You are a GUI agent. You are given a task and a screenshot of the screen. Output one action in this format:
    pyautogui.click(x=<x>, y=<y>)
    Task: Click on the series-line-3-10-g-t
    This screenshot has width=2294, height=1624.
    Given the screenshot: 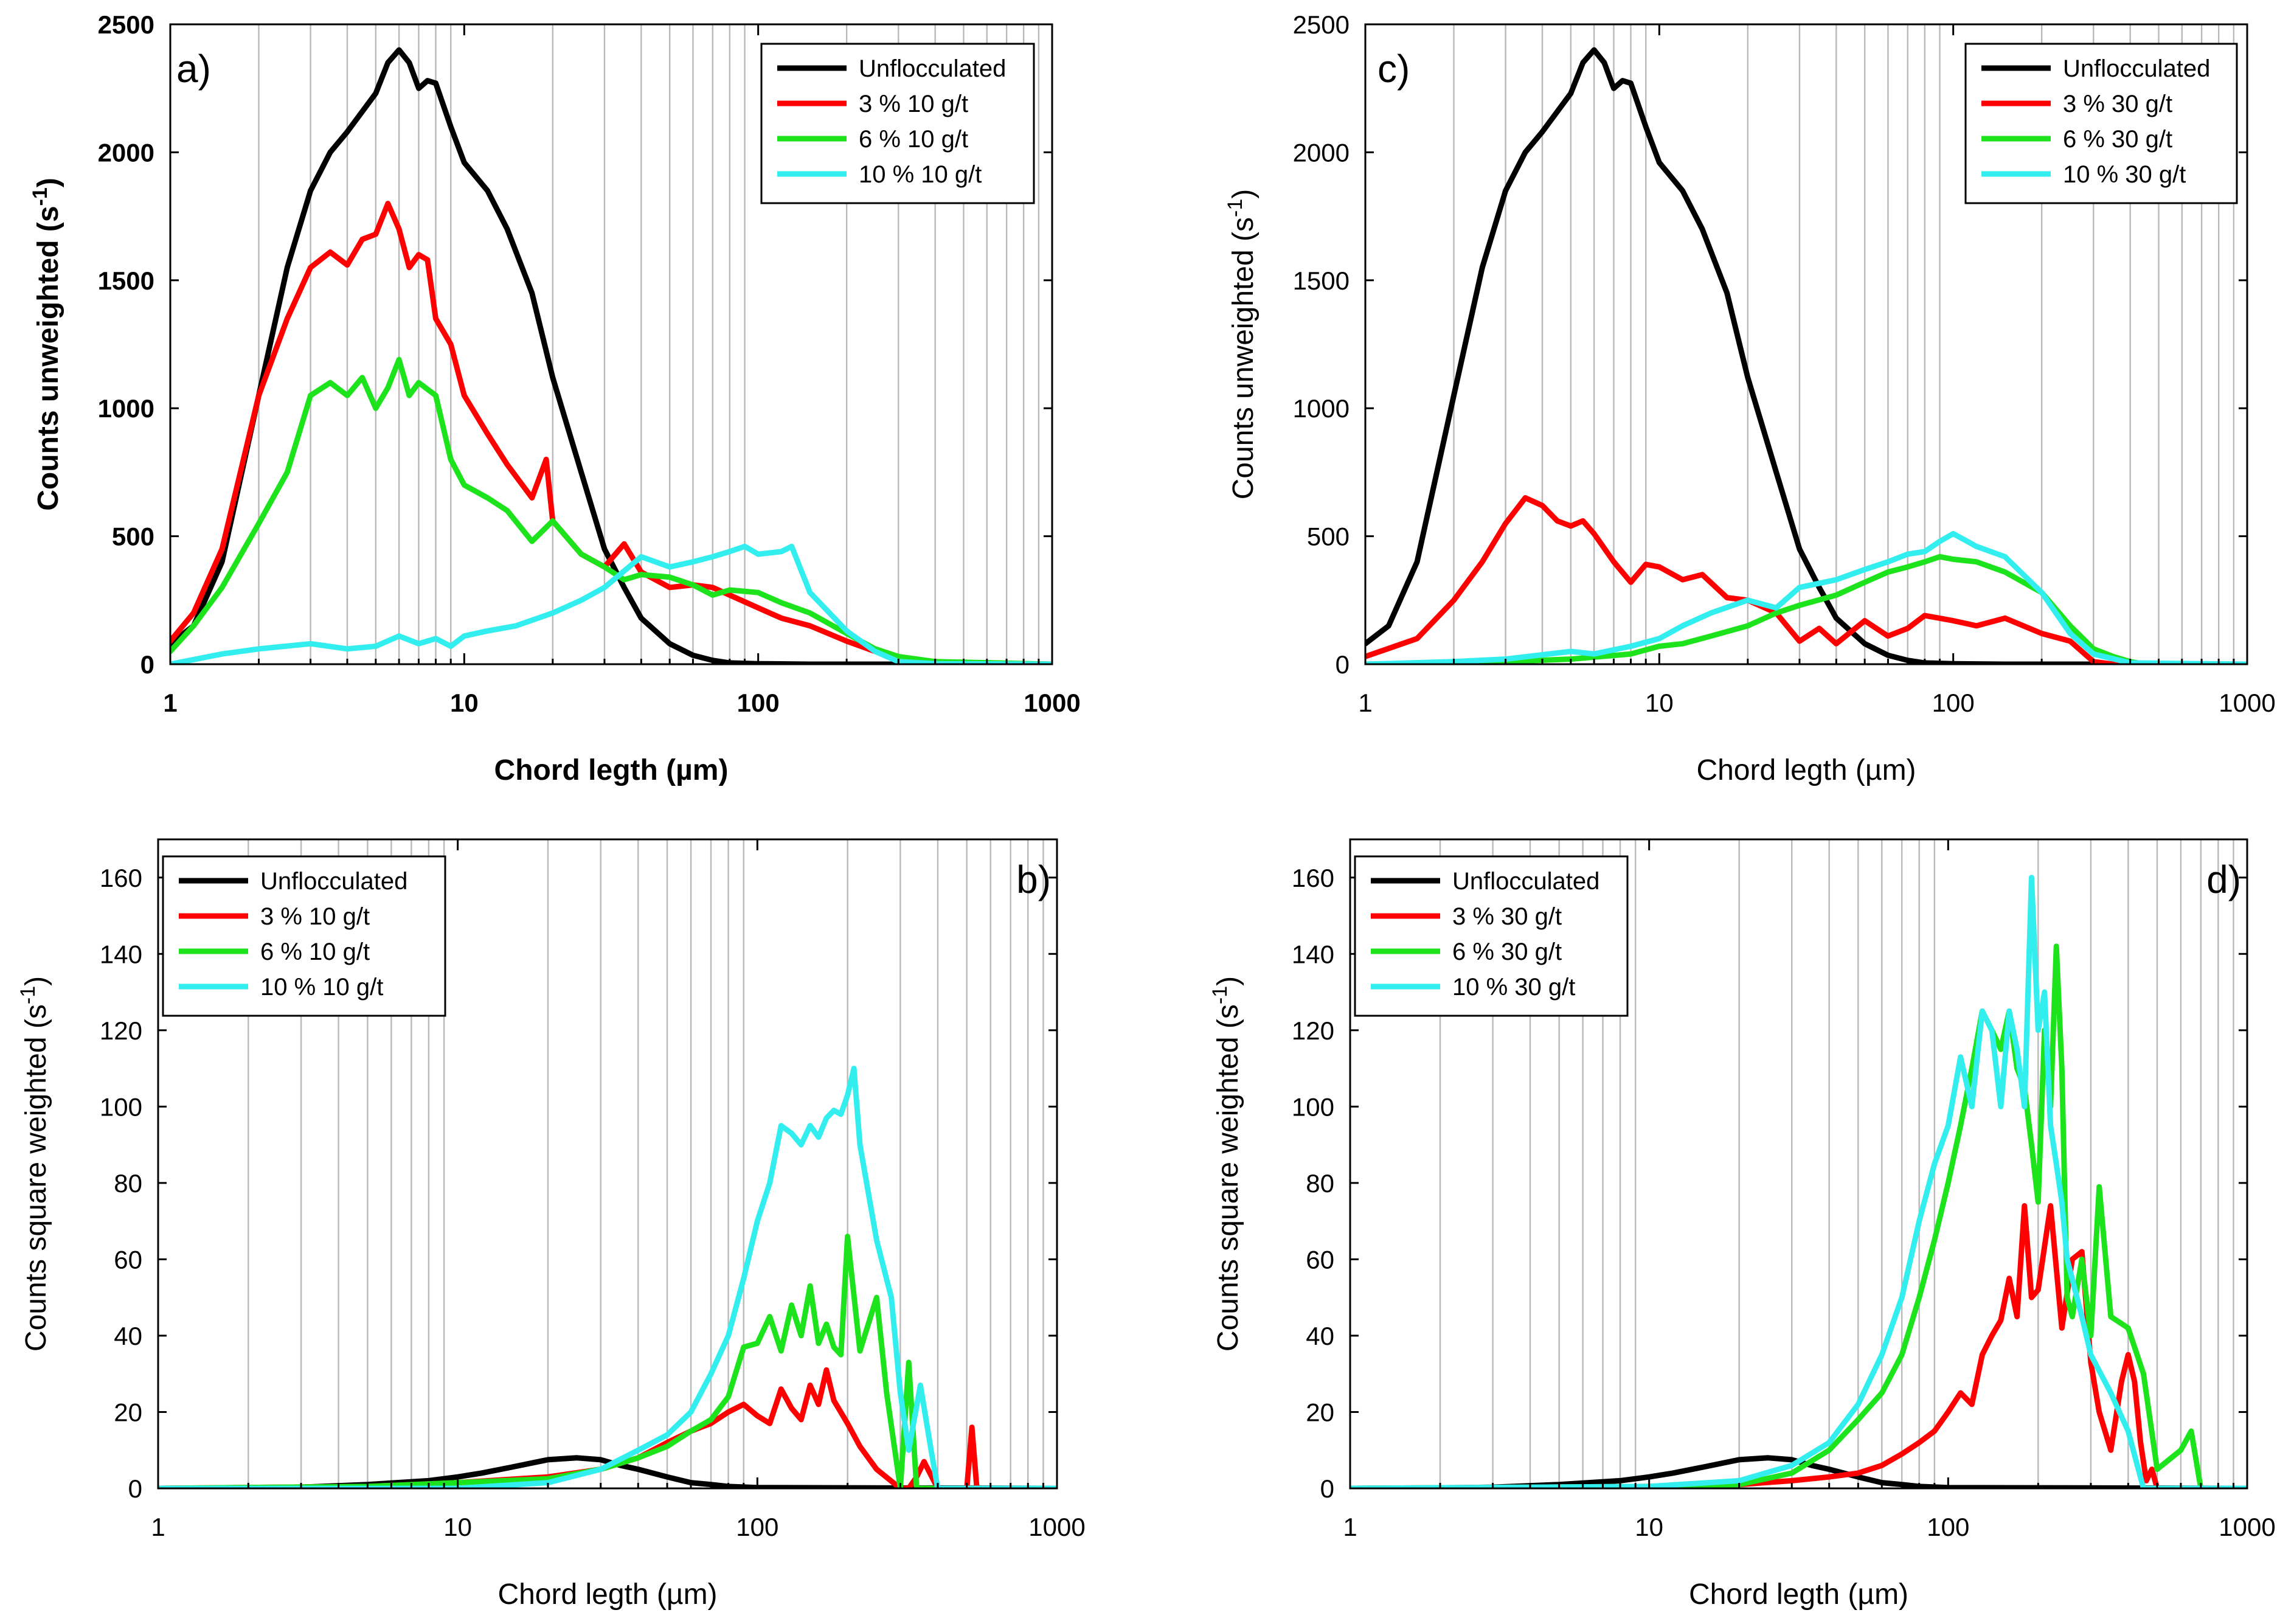 What is the action you would take?
    pyautogui.click(x=611, y=432)
    